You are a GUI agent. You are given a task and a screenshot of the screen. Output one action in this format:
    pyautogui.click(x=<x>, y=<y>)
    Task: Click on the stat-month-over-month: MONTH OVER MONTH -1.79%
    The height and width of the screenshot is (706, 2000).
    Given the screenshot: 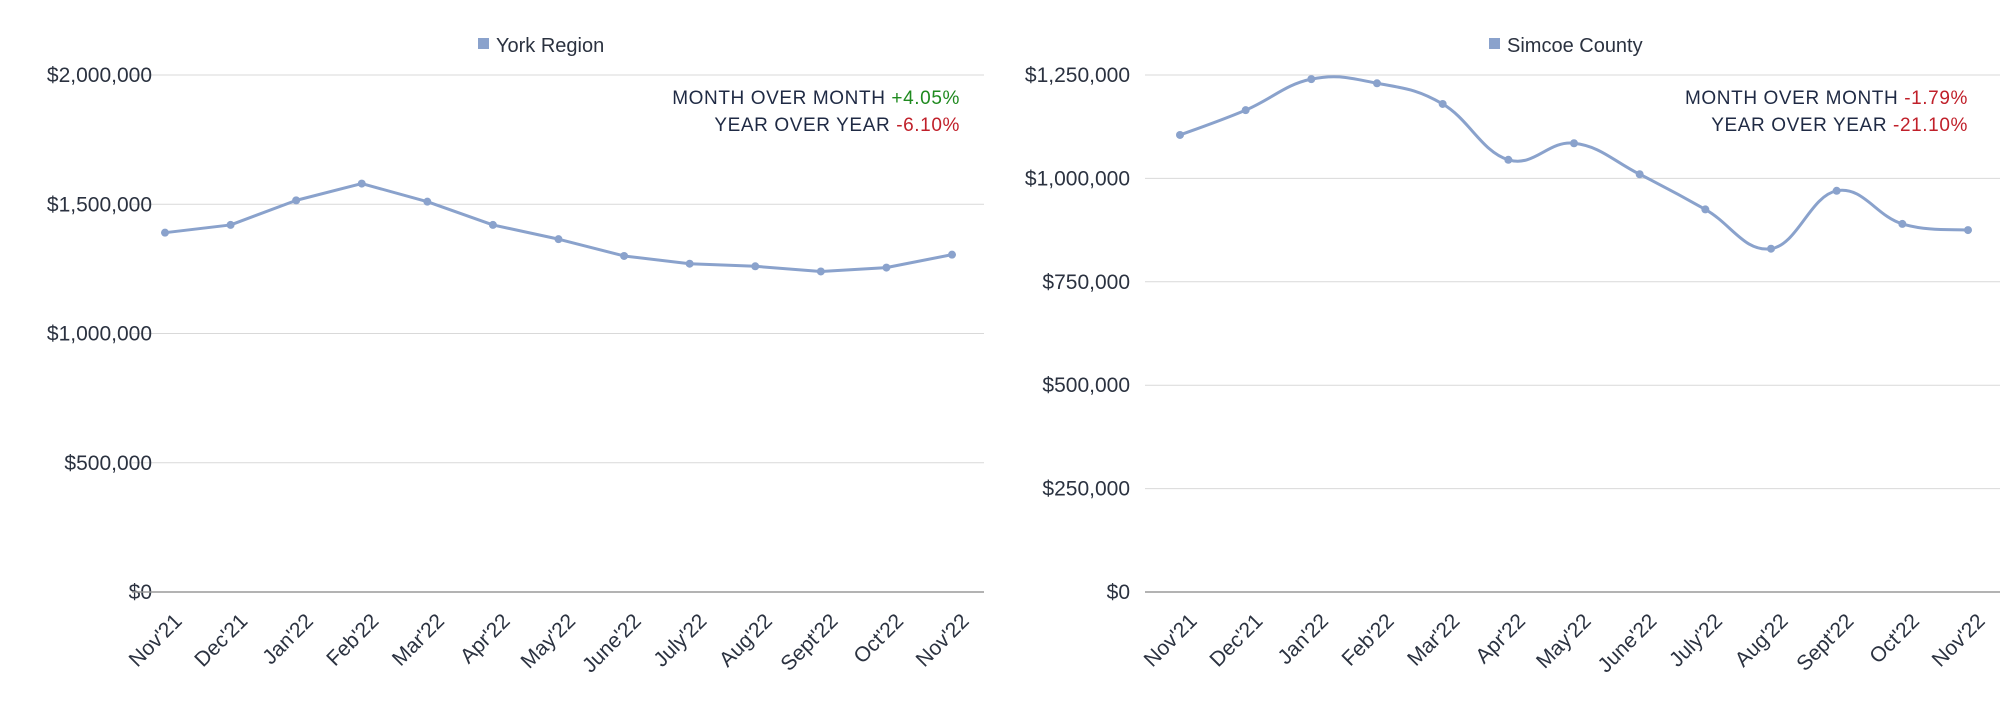 What is the action you would take?
    pyautogui.click(x=1826, y=98)
    